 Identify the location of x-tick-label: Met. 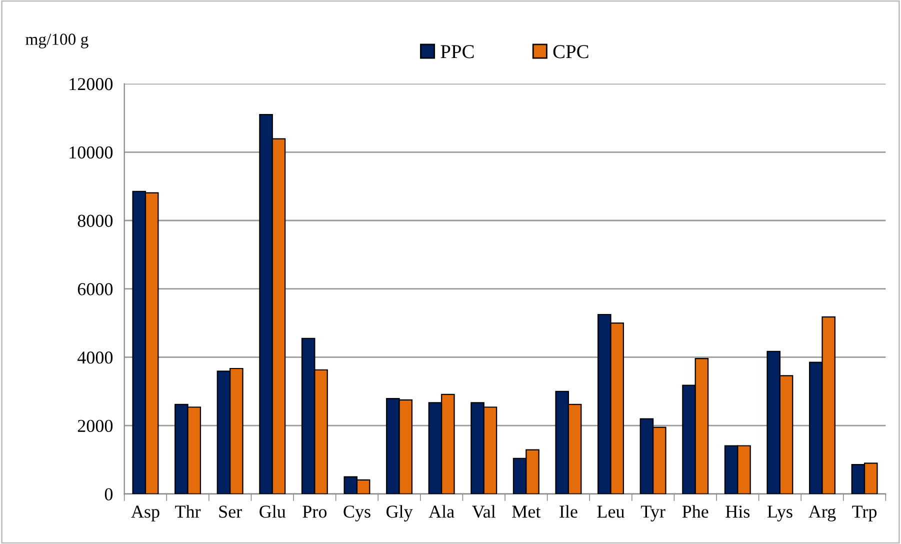
(526, 512).